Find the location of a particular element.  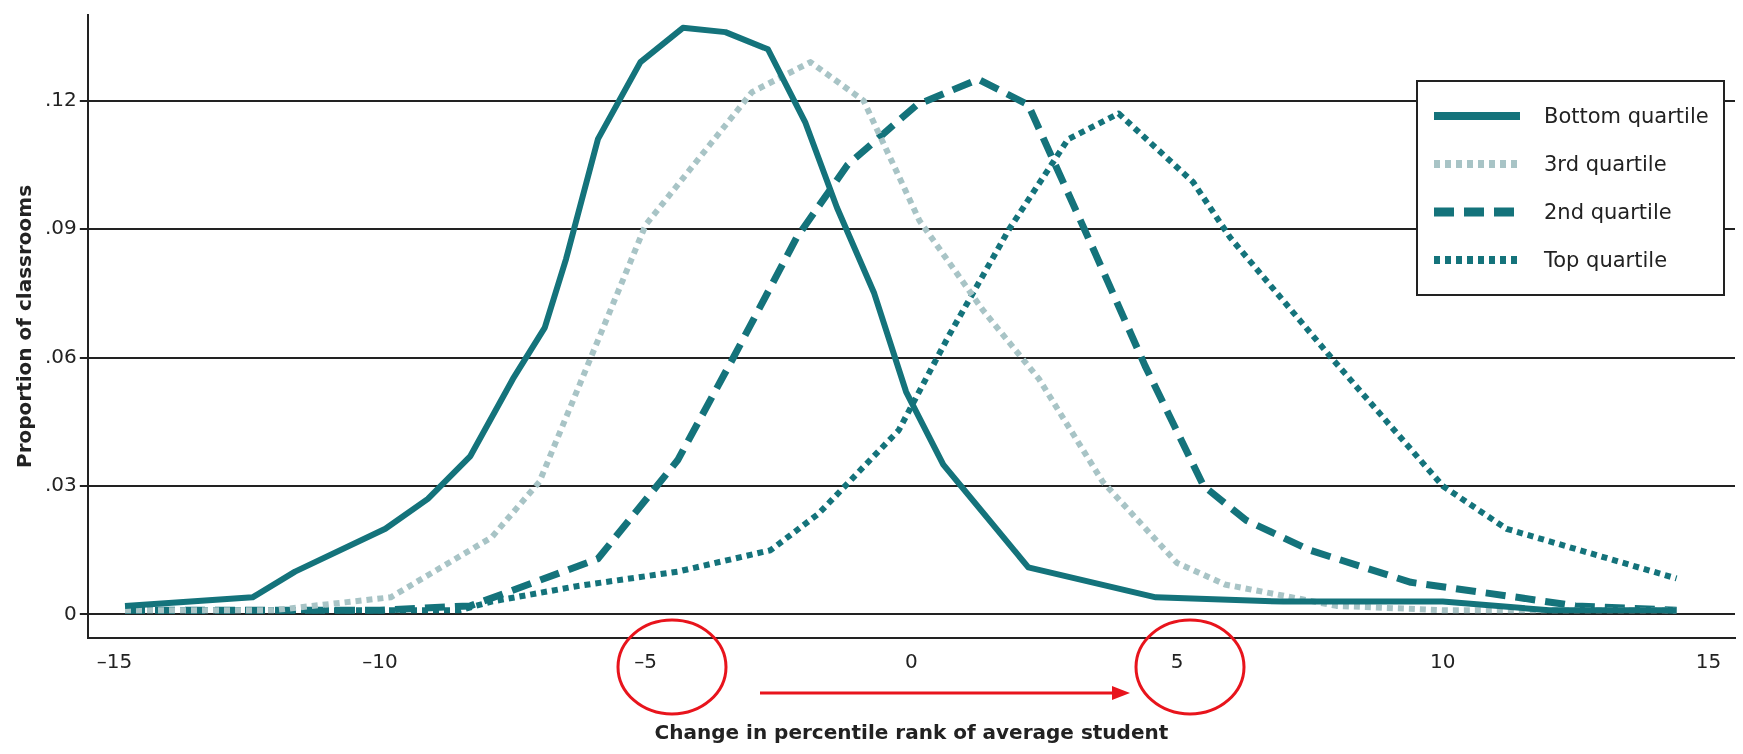

legend-label: Top quartile is located at coordinates (1606, 260).